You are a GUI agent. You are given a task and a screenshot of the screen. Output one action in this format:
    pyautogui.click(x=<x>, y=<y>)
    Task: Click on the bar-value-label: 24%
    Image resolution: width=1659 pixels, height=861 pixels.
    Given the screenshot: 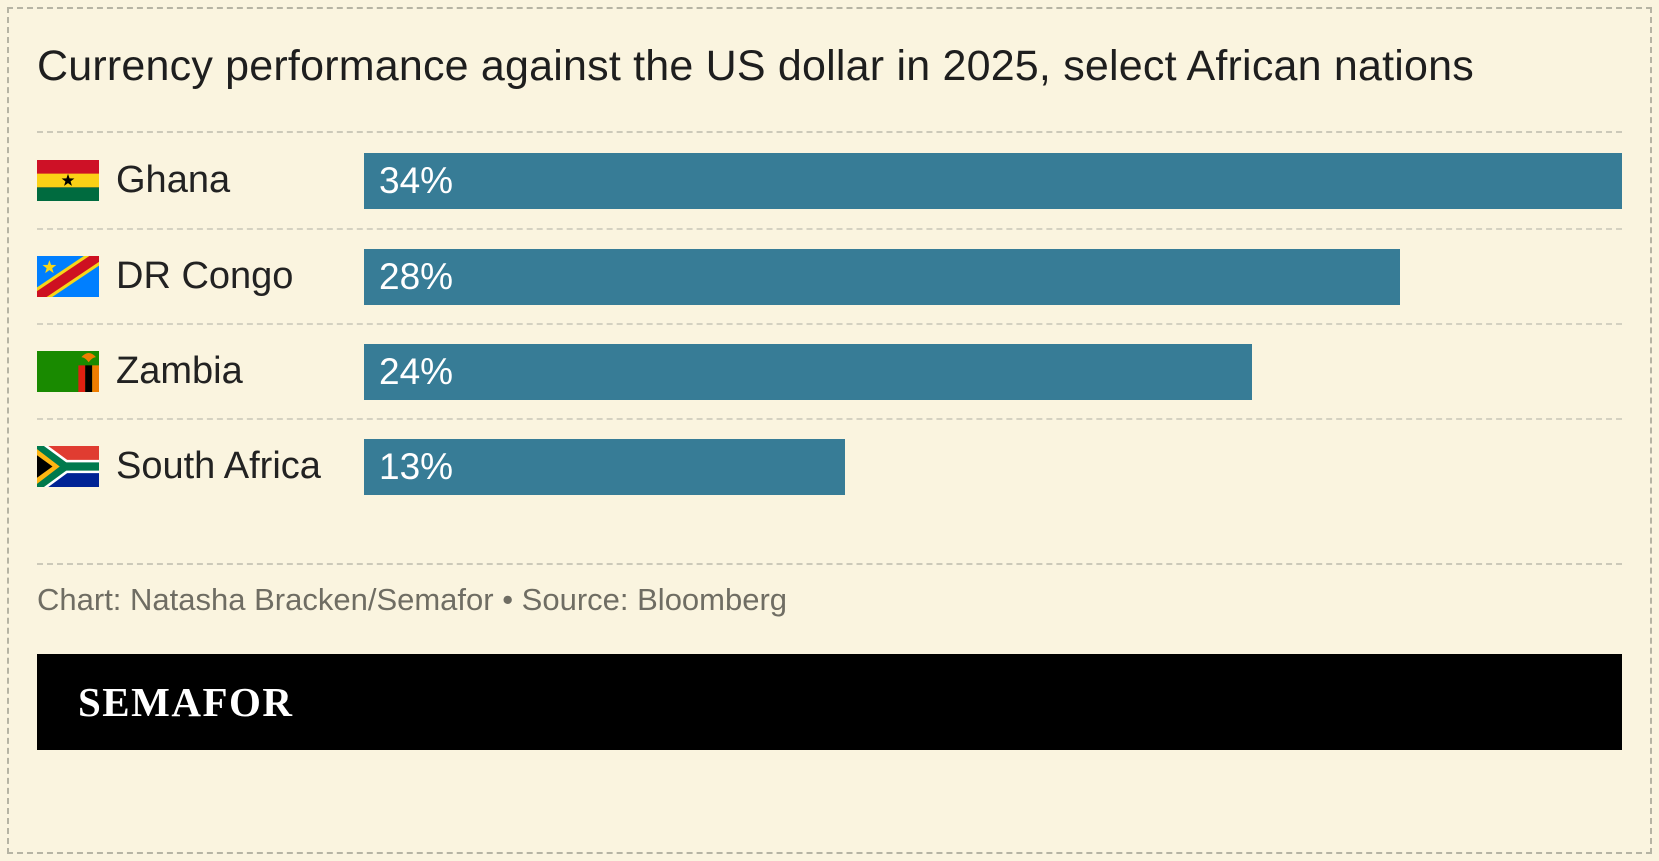 What is the action you would take?
    pyautogui.click(x=416, y=371)
    